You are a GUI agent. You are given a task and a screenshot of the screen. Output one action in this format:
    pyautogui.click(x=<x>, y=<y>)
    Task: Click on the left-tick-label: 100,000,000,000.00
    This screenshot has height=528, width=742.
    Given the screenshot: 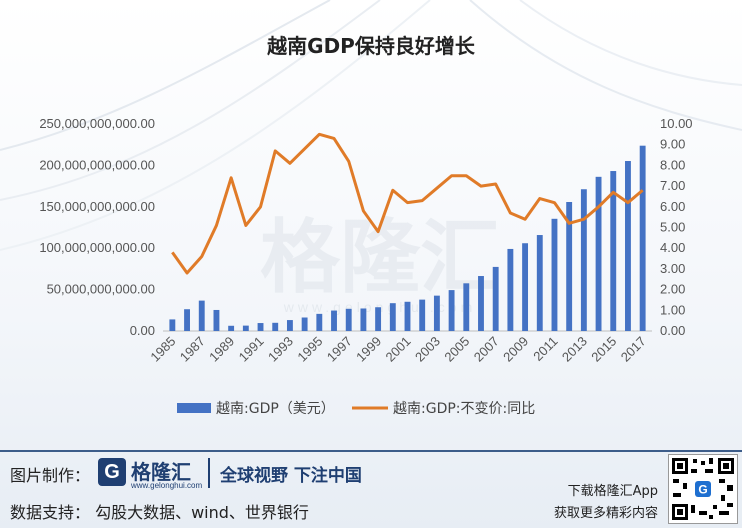 What is the action you would take?
    pyautogui.click(x=97, y=247)
    